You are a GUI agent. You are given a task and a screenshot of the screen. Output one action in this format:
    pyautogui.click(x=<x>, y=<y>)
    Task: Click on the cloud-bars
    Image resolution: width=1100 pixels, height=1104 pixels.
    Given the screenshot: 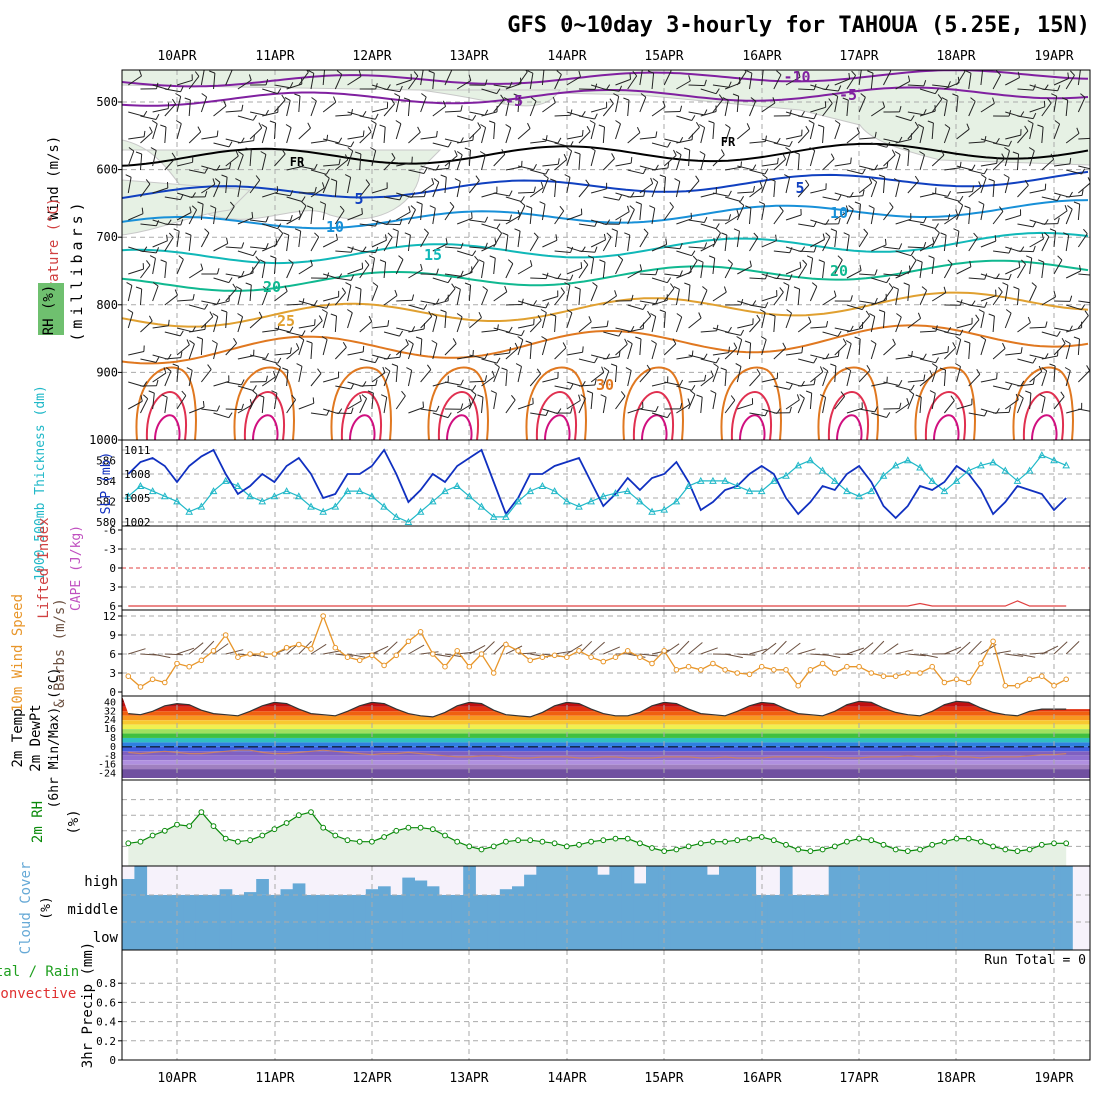 What is the action you would take?
    pyautogui.click(x=606, y=908)
    